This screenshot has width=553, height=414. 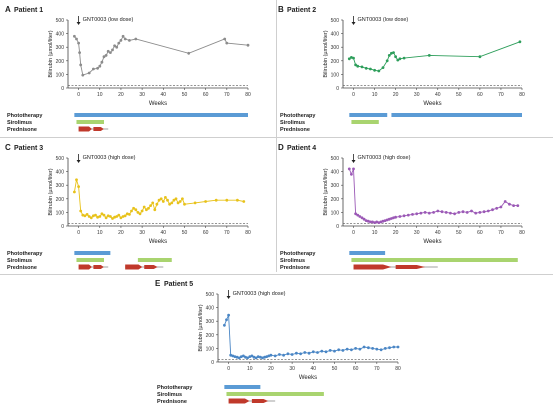 What do you see at coordinates (28, 148) in the screenshot?
I see `panel-title: Patient 3` at bounding box center [28, 148].